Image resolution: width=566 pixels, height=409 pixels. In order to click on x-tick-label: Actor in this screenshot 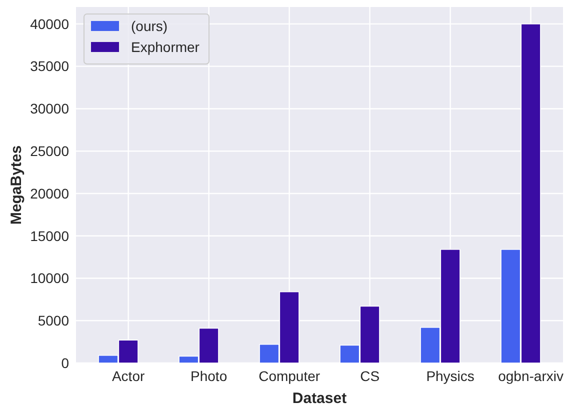, I will do `click(128, 376)`.